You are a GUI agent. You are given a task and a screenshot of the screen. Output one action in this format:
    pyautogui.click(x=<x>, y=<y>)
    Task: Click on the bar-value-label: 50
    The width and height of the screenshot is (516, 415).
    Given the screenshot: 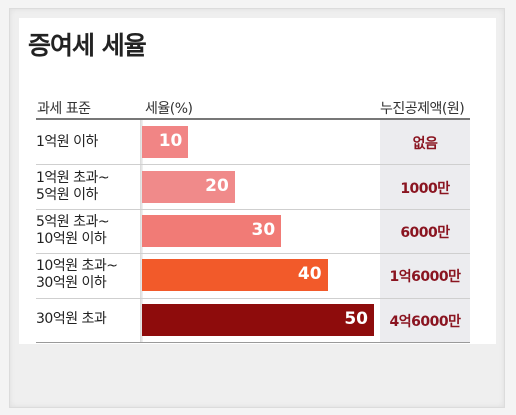 What is the action you would take?
    pyautogui.click(x=356, y=318)
    